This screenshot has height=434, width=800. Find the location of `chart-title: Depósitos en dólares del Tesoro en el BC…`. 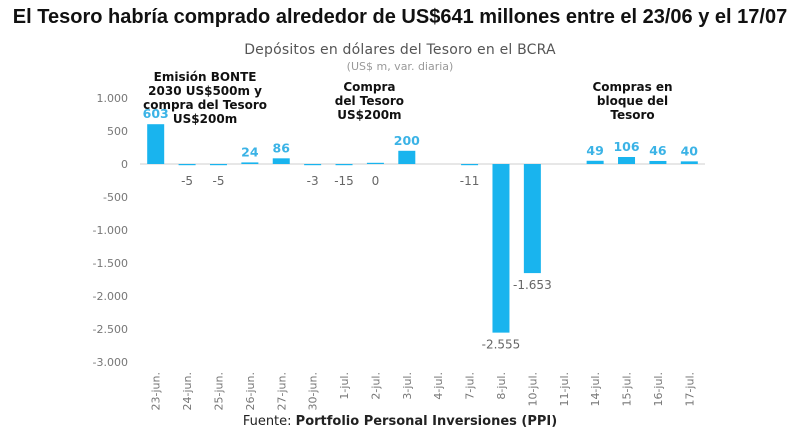

chart-title: Depósitos en dólares del Tesoro en el BC… is located at coordinates (400, 50).